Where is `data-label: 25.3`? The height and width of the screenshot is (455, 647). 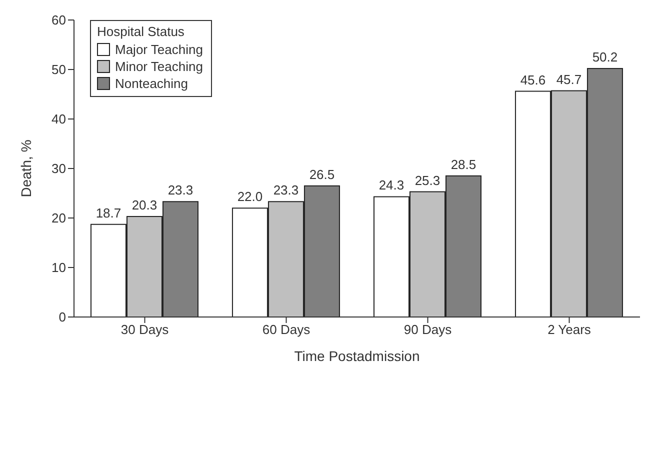
data-label: 25.3 is located at coordinates (427, 180).